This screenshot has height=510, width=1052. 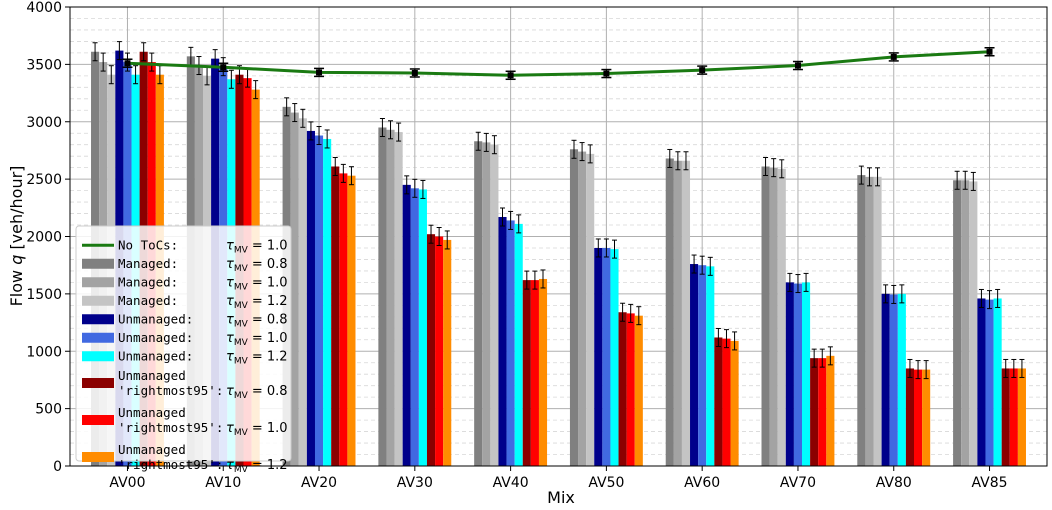 I want to click on x-tick-label: AV50, so click(x=606, y=483).